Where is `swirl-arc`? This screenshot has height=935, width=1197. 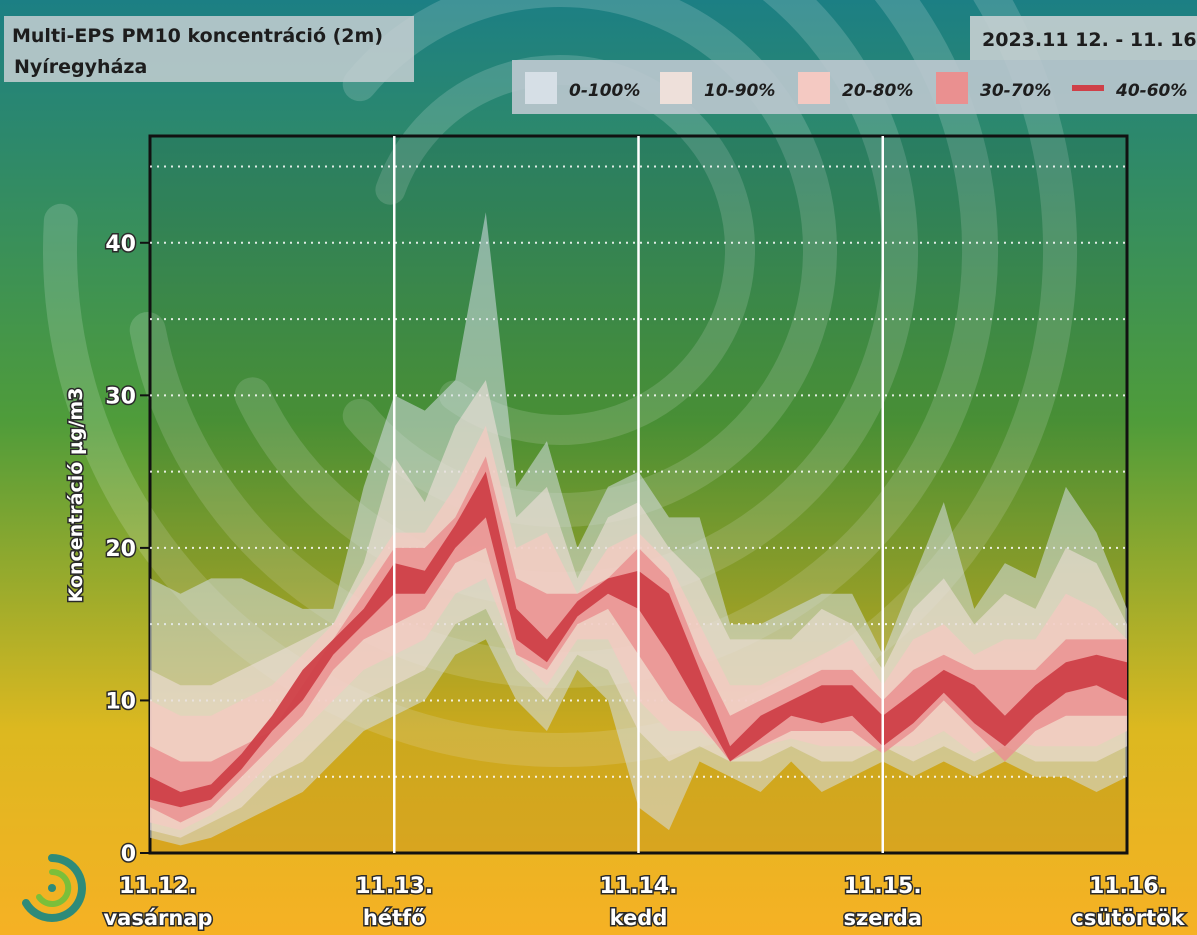 swirl-arc is located at coordinates (565, 250).